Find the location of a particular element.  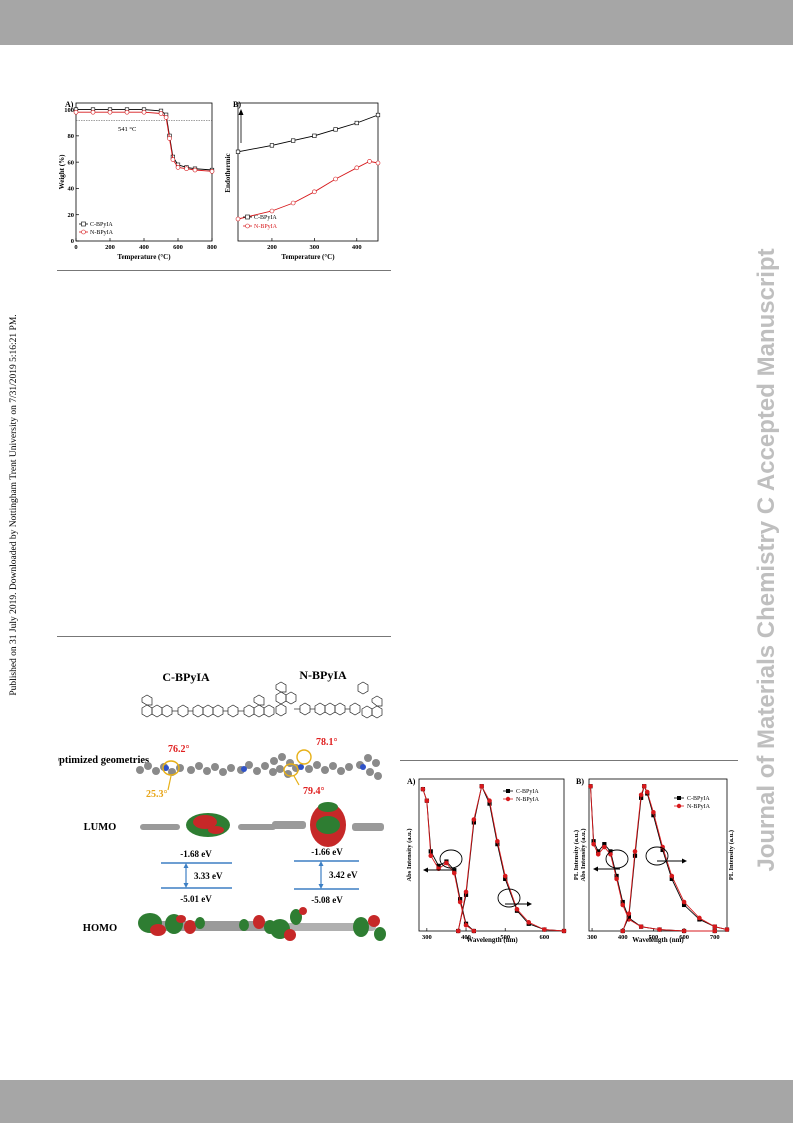

tga-y-tick-label: 0 is located at coordinates (72, 241).